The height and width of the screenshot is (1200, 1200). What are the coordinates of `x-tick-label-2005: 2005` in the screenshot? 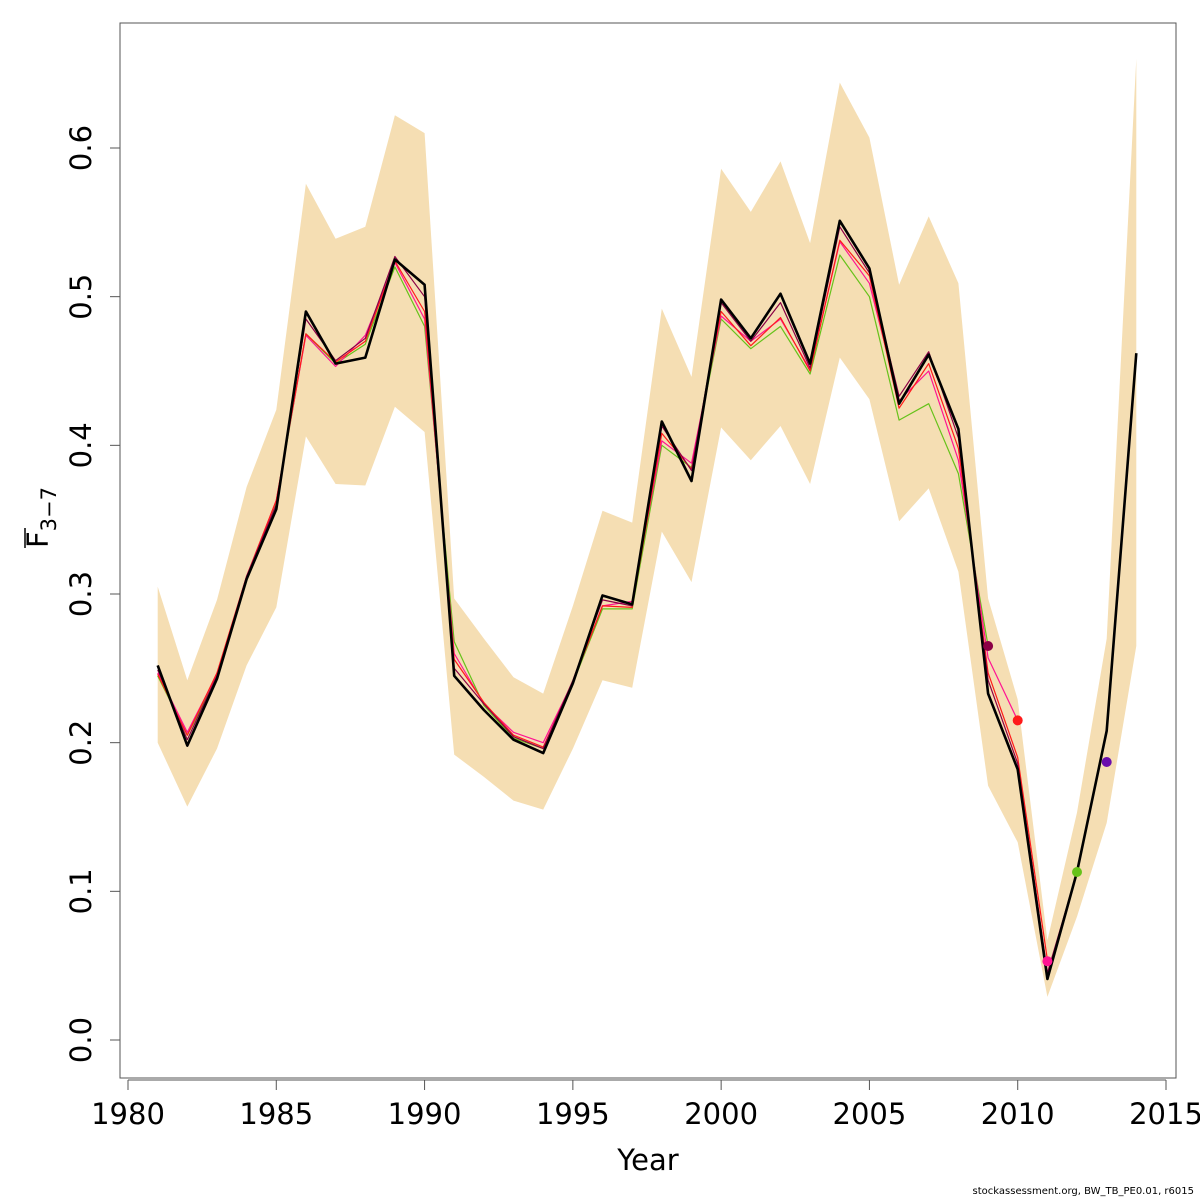 It's located at (870, 1114).